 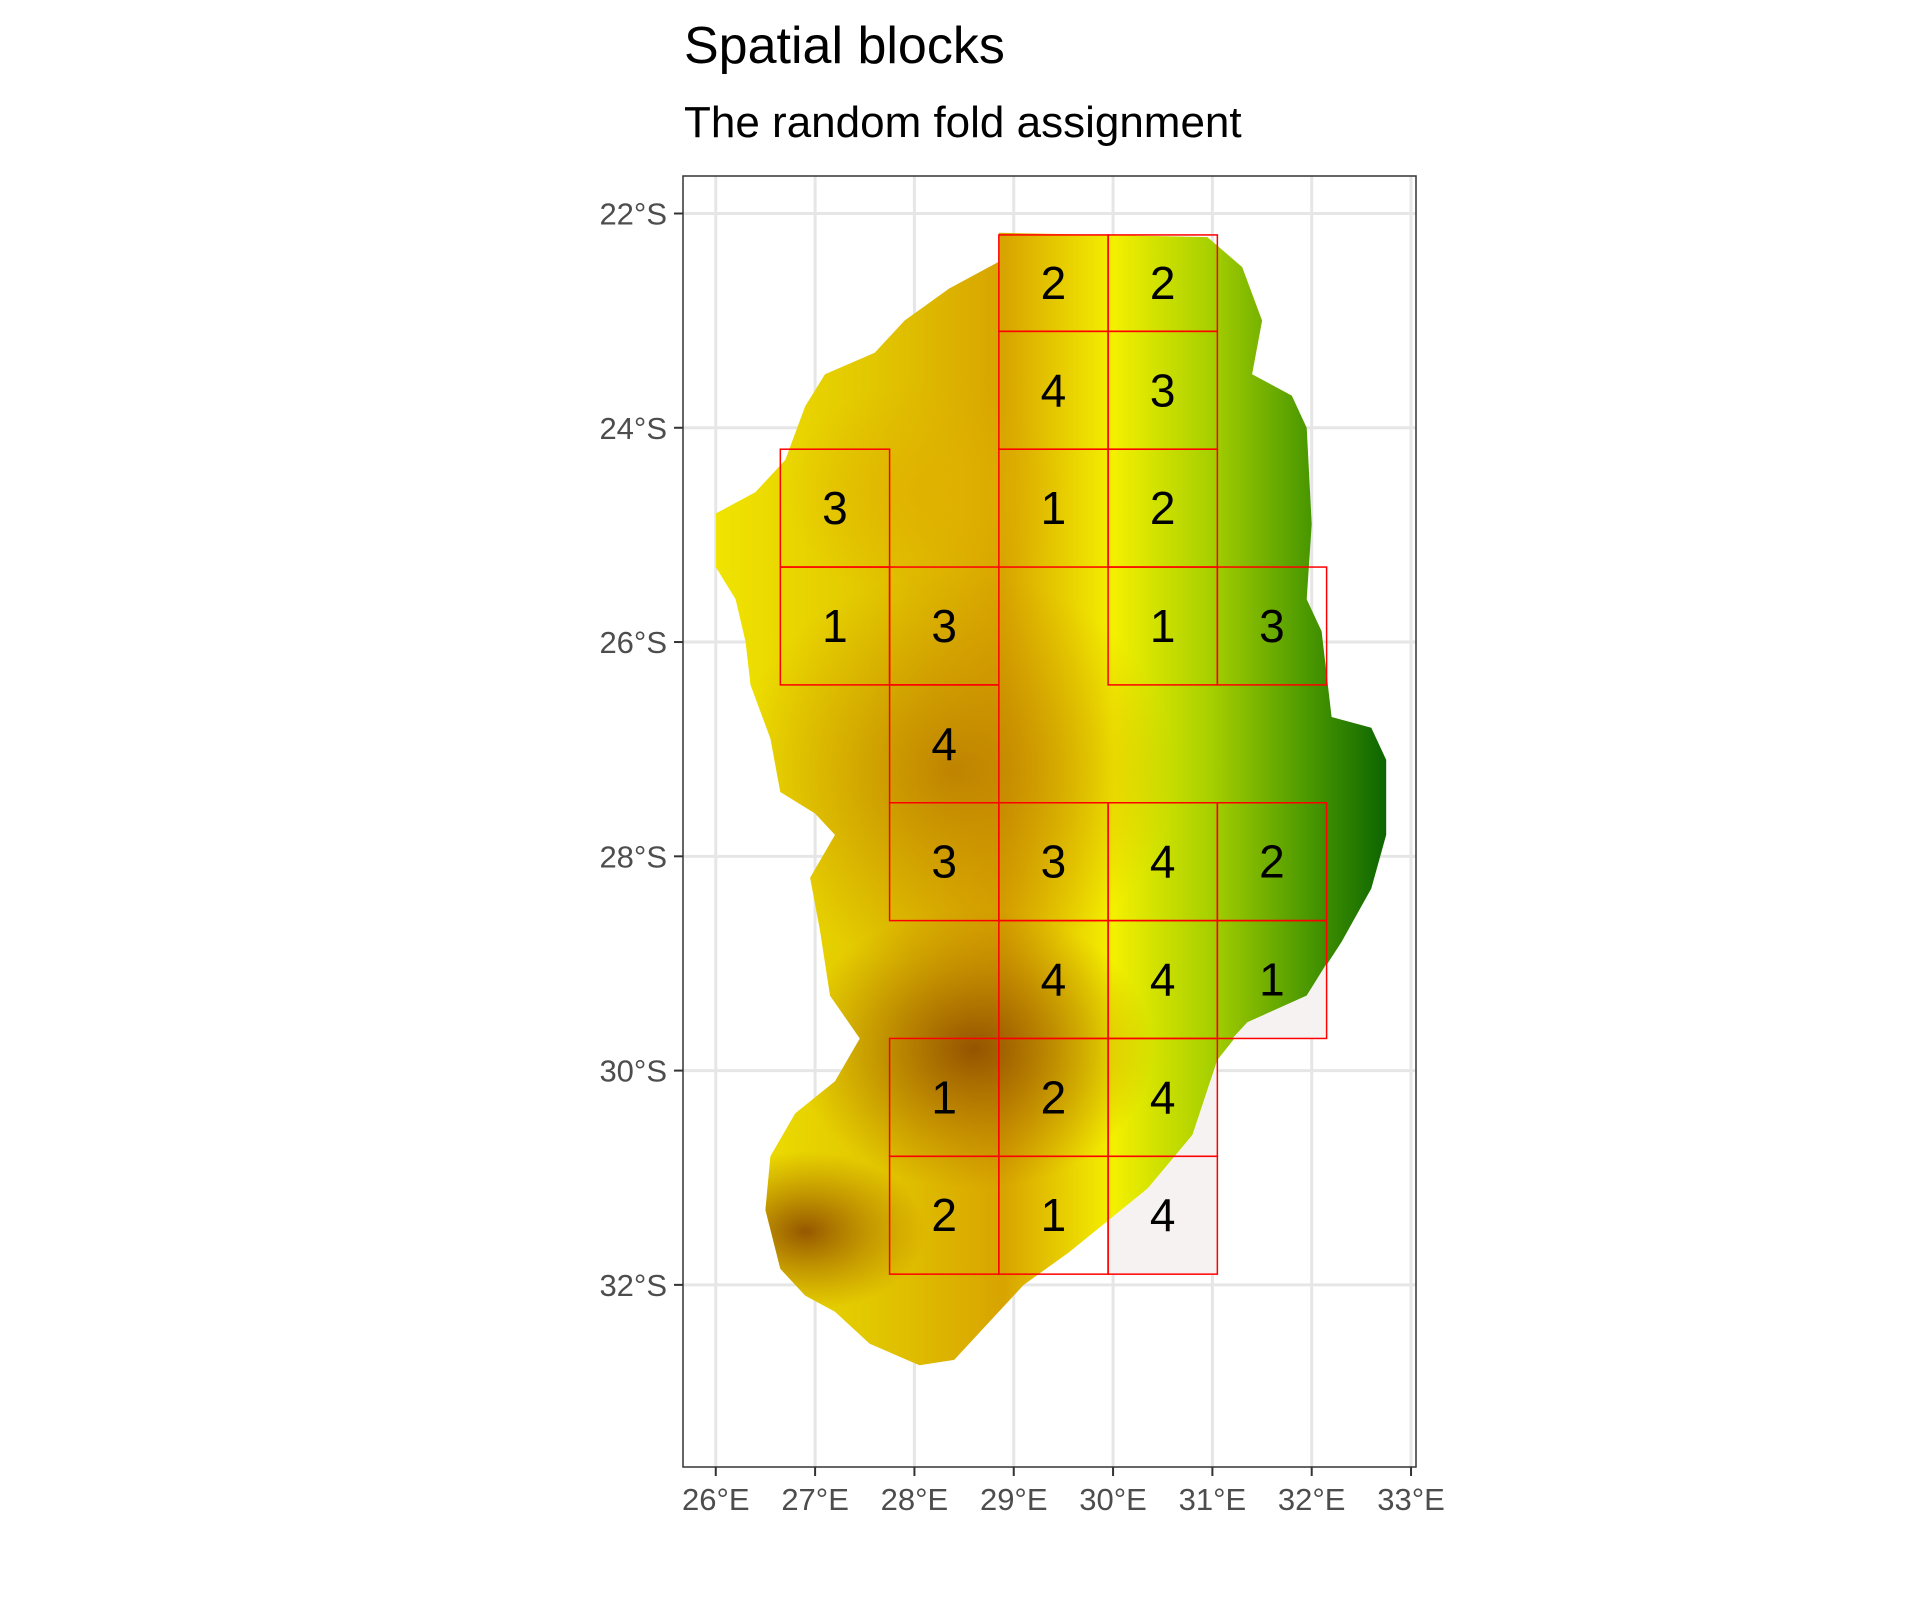 I want to click on block-24: 4, so click(x=1163, y=1215).